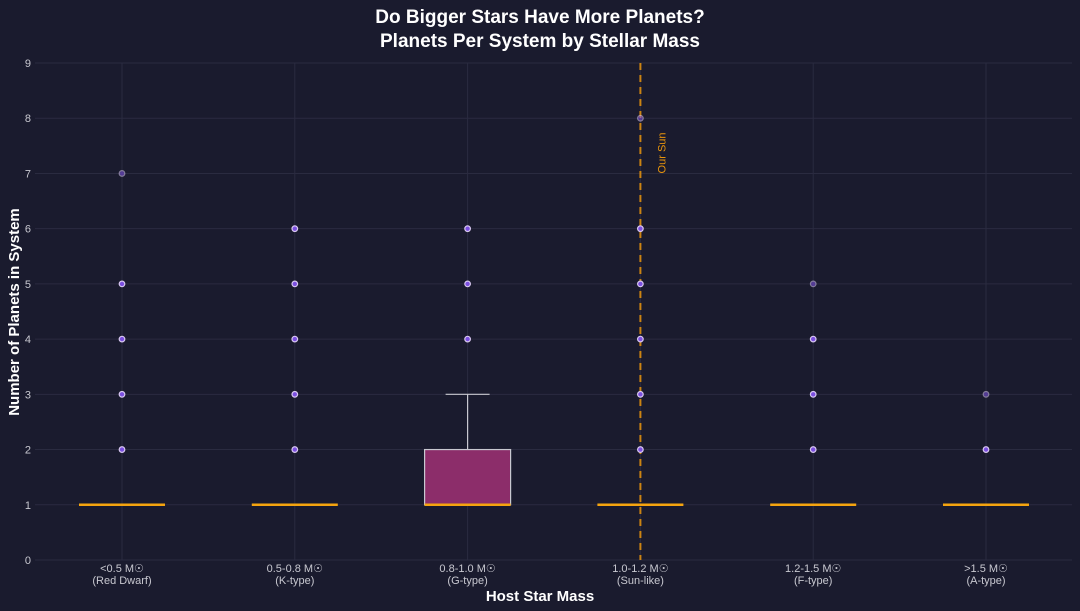 The height and width of the screenshot is (611, 1080). What do you see at coordinates (122, 569) in the screenshot?
I see `x-tick-label: <0.5 M☉` at bounding box center [122, 569].